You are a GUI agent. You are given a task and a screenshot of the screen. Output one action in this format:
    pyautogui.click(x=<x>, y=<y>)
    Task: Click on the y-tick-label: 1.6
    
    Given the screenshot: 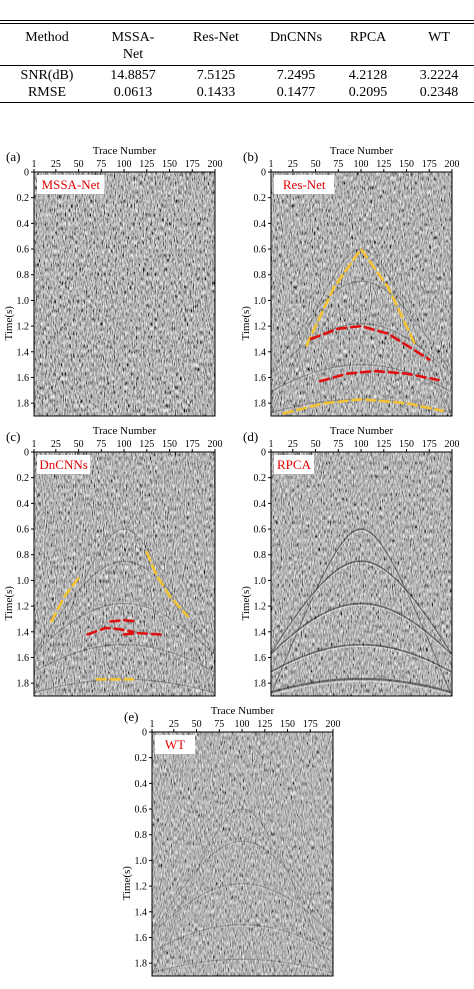 What is the action you would take?
    pyautogui.click(x=260, y=658)
    